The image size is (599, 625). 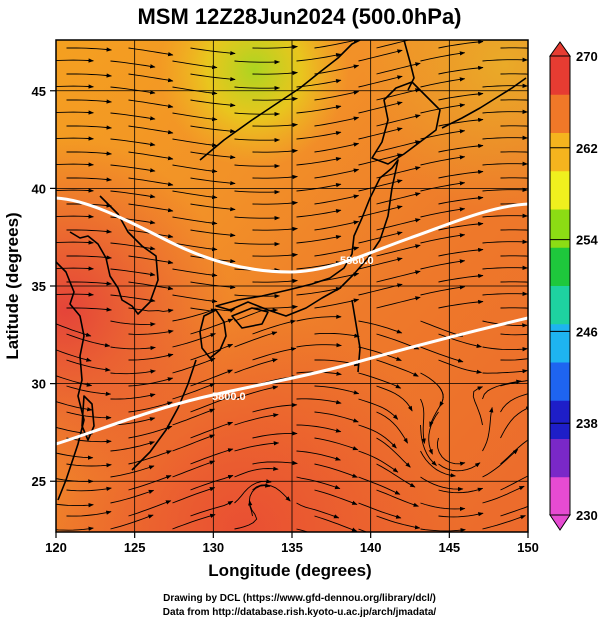 What do you see at coordinates (587, 331) in the screenshot?
I see `colorbar-tick-label: 246` at bounding box center [587, 331].